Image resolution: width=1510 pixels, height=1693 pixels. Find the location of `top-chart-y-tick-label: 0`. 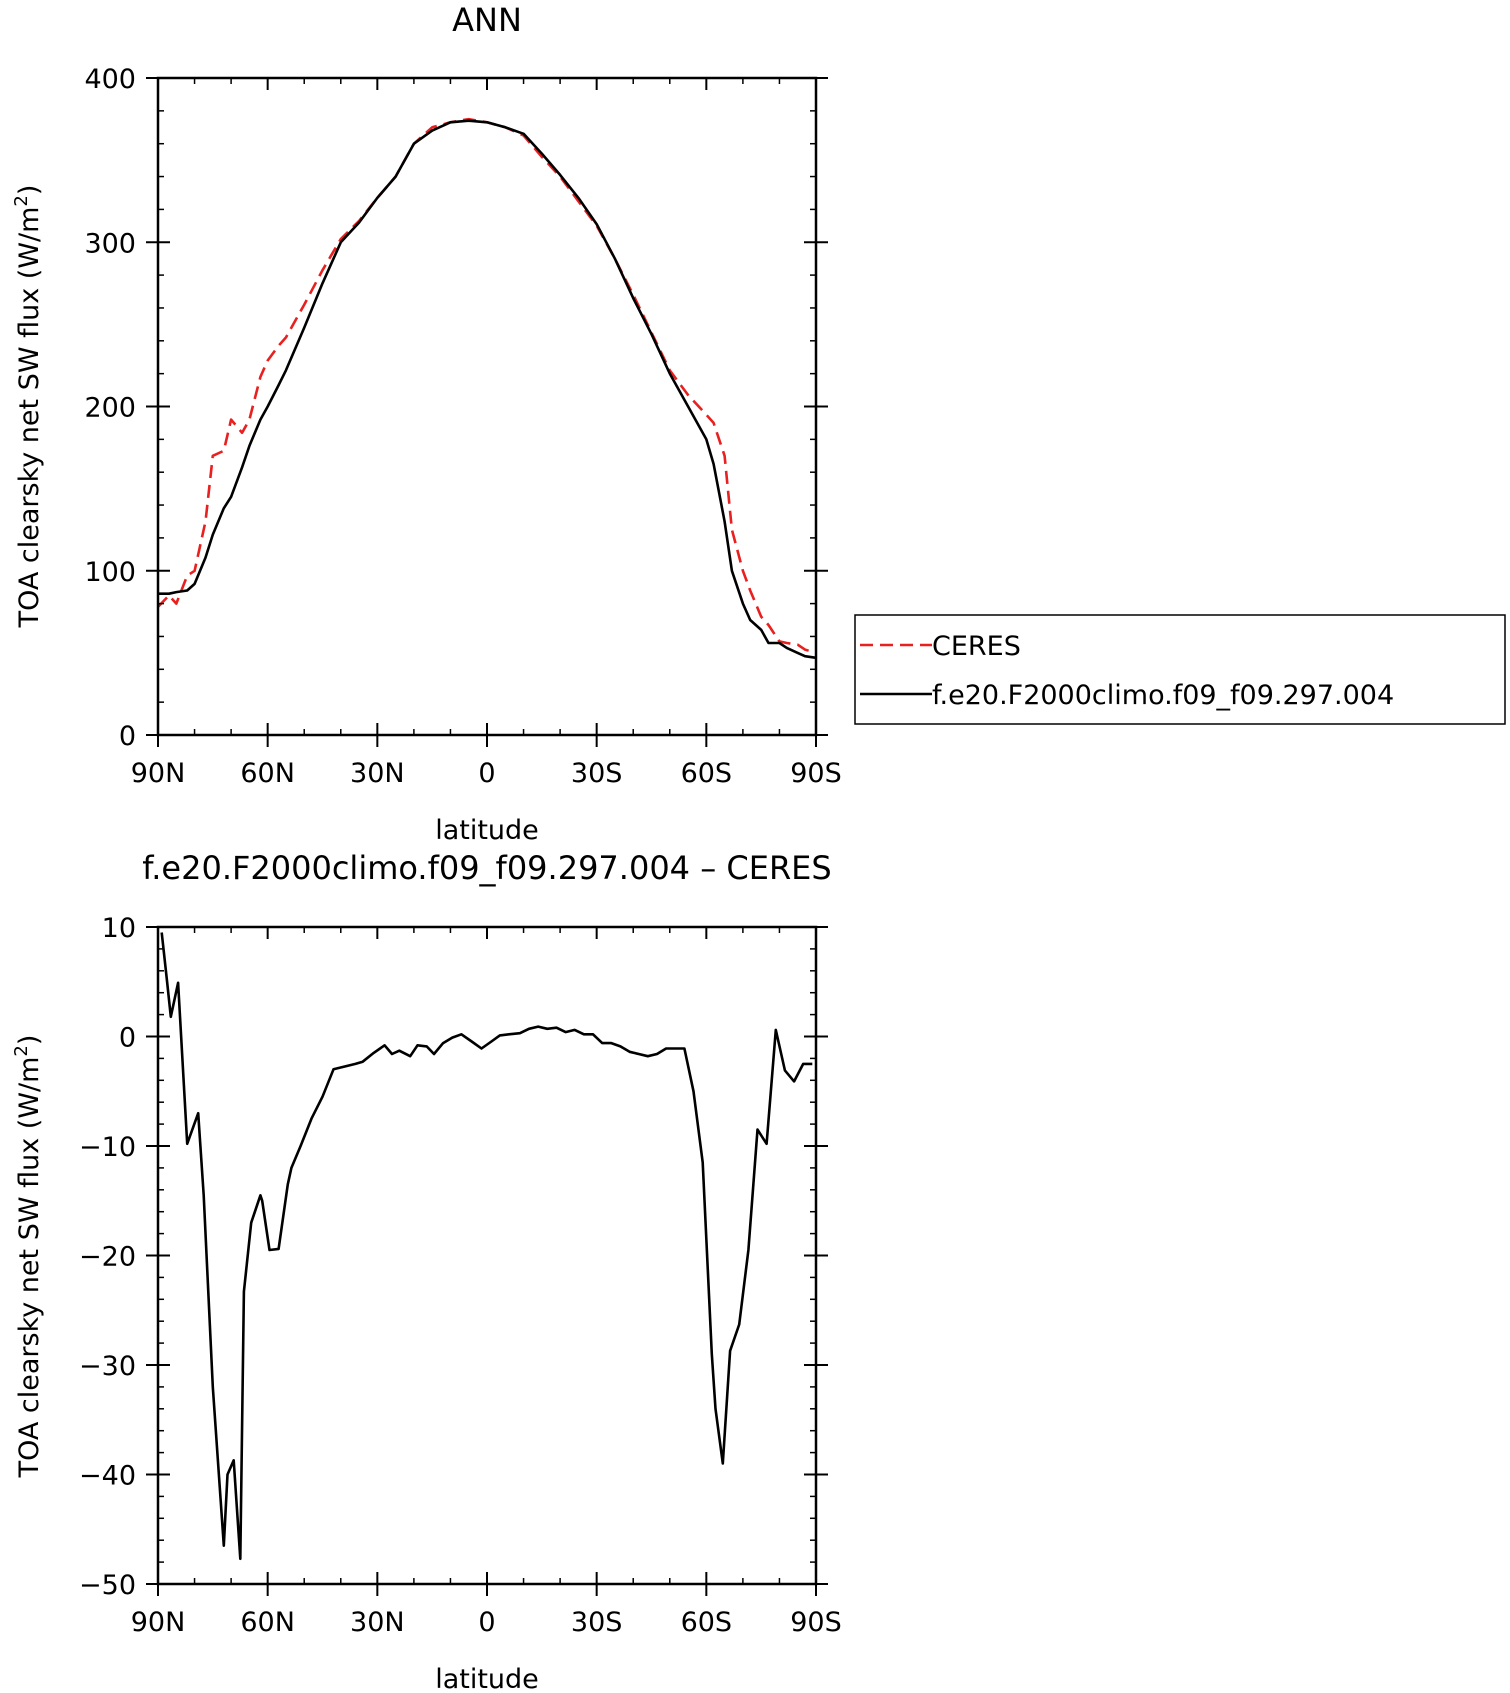

top-chart-y-tick-label: 0 is located at coordinates (127, 736).